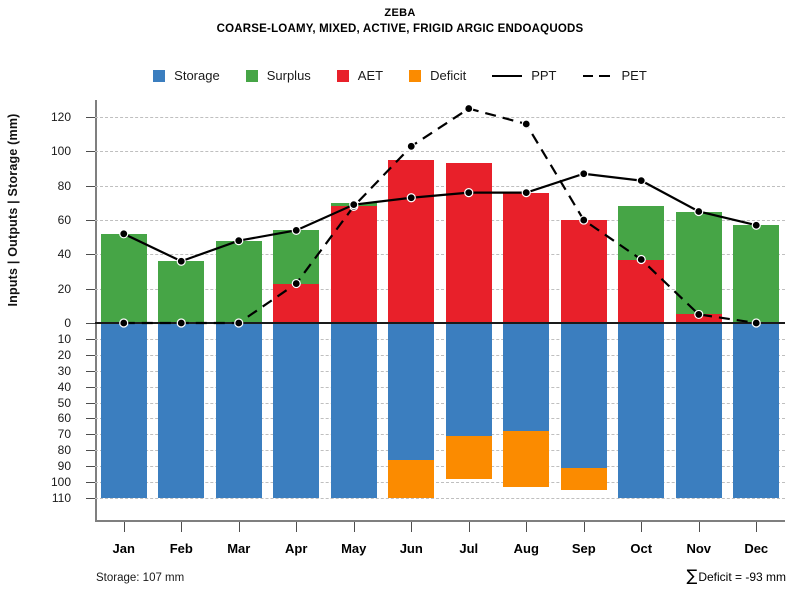 This screenshot has height=600, width=800. Describe the element at coordinates (182, 527) in the screenshot. I see `x-tick-mark-feb` at that location.